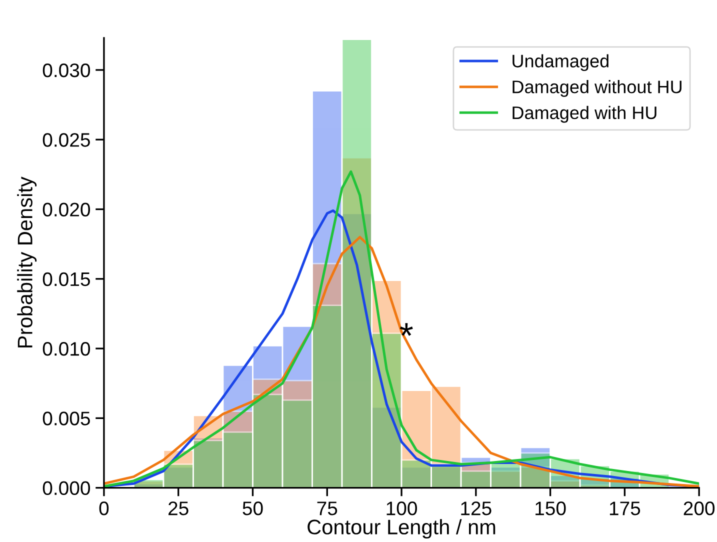  What do you see at coordinates (66, 419) in the screenshot?
I see `y-tick-label: 0.005` at bounding box center [66, 419].